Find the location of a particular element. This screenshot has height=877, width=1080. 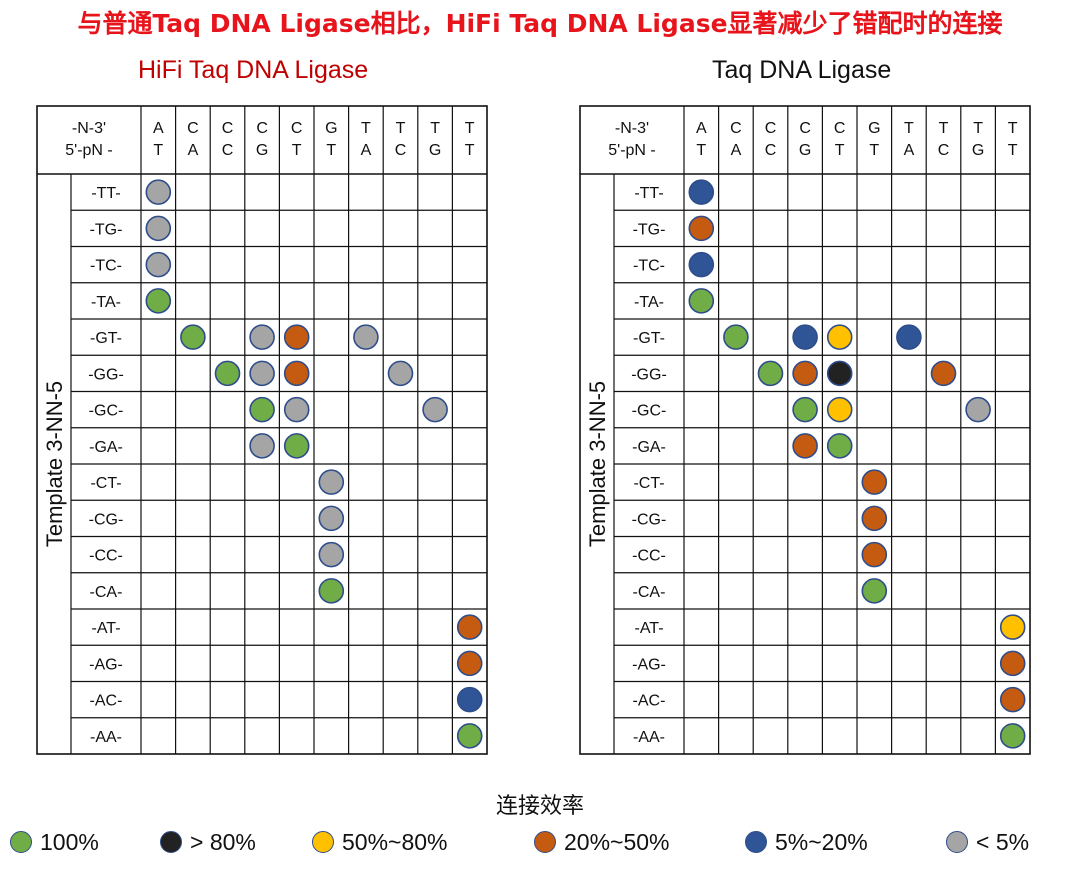

legend-label: 5%~20% is located at coordinates (821, 841).